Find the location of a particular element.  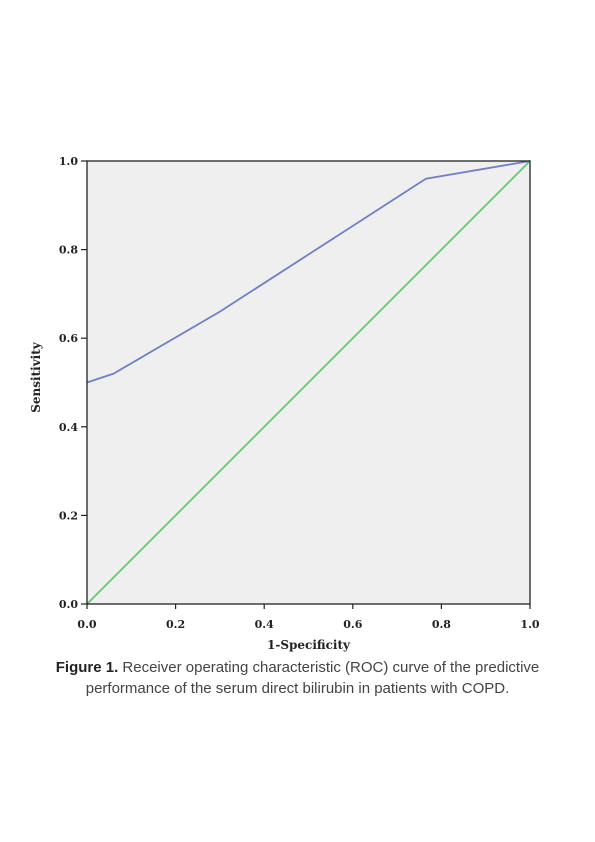

y-tick-label: 0.2 is located at coordinates (68, 515).